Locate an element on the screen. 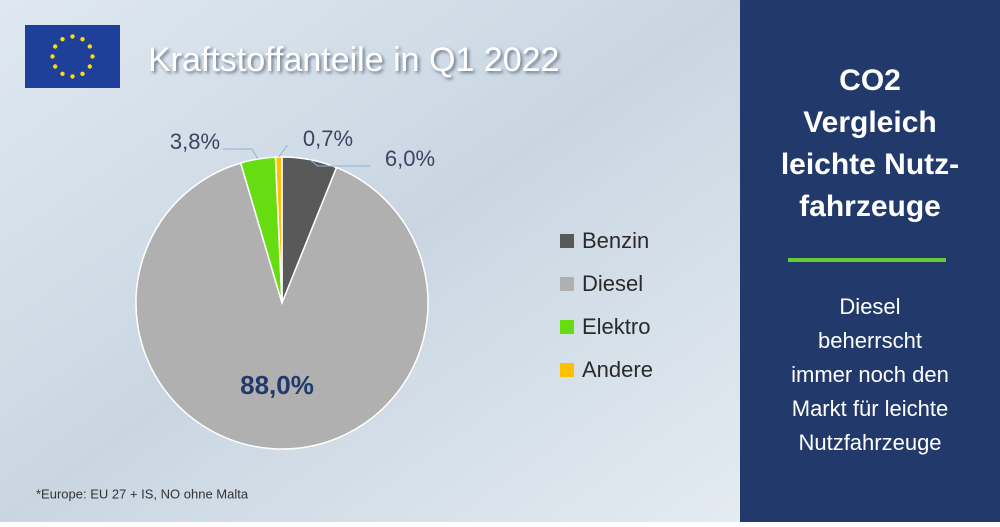 The width and height of the screenshot is (1000, 527). data-label: 3,8% is located at coordinates (195, 141).